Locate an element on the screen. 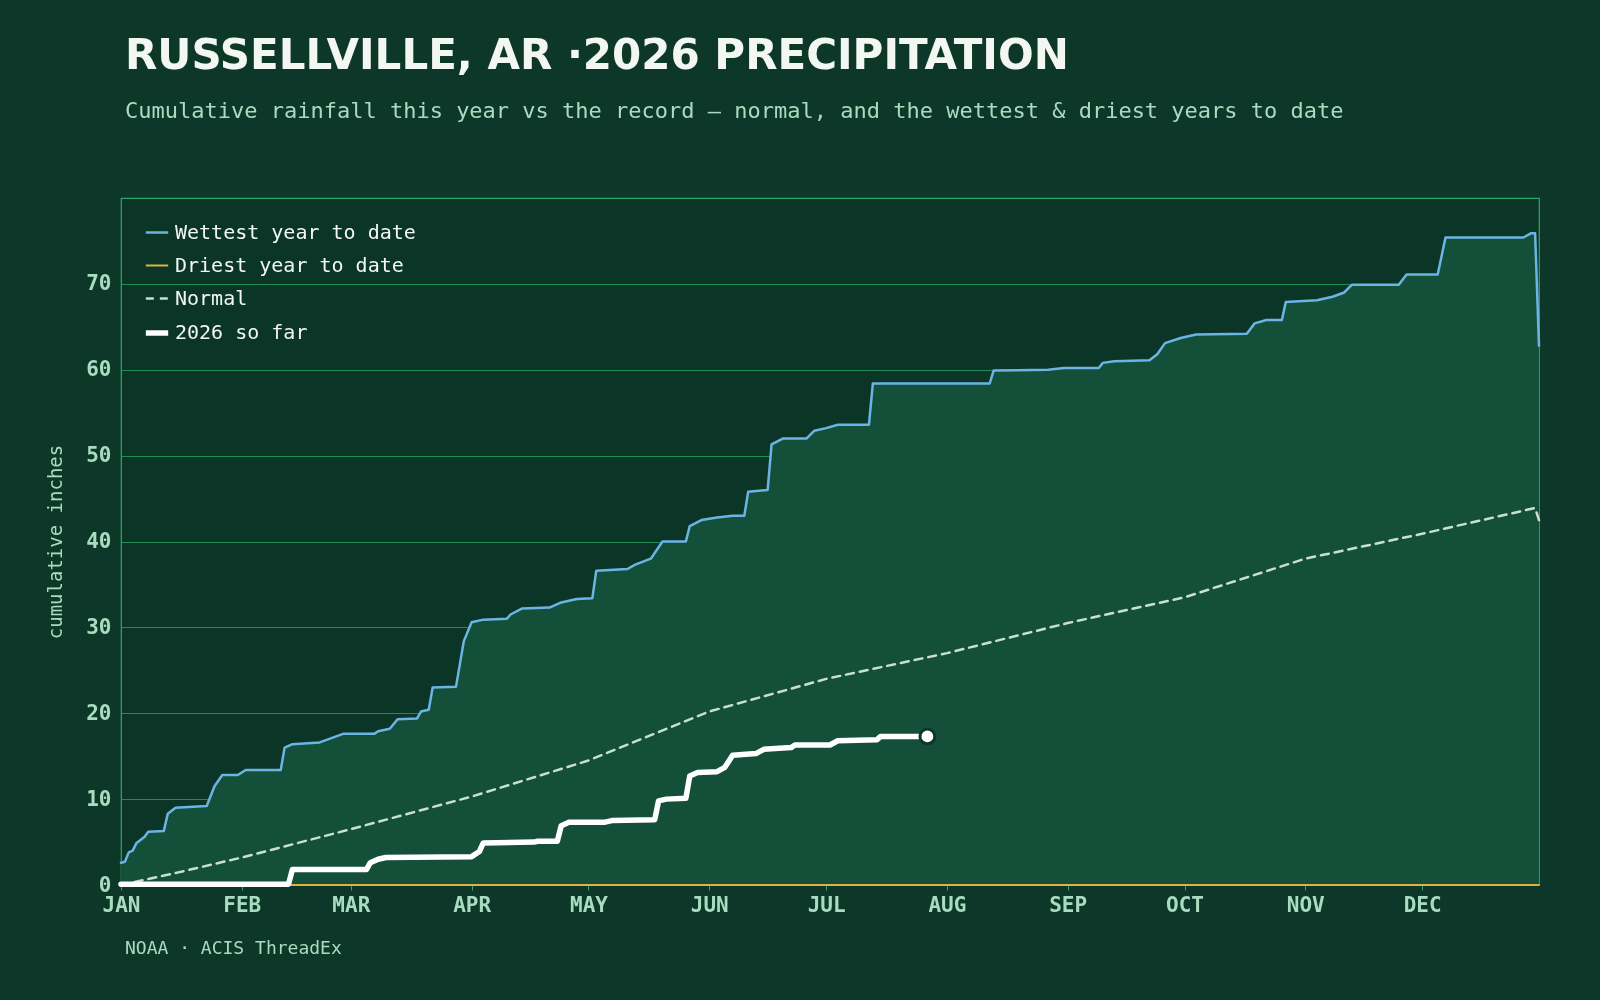 Image resolution: width=1600 pixels, height=1000 pixels. y-axis-title: cumulative inches is located at coordinates (55, 542).